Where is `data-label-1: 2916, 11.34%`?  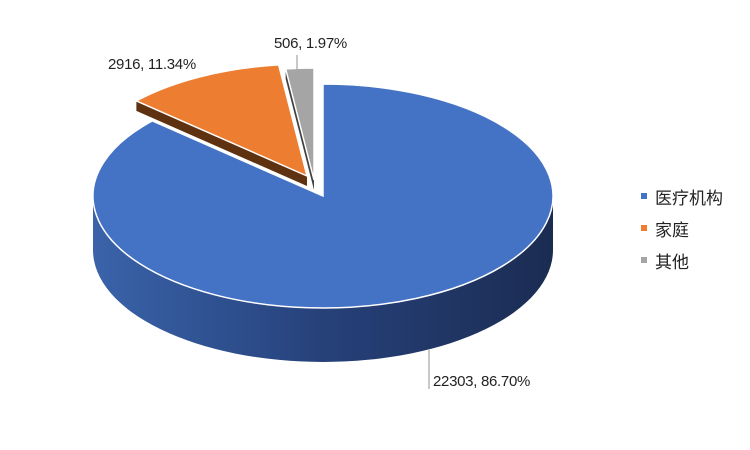 data-label-1: 2916, 11.34% is located at coordinates (152, 64).